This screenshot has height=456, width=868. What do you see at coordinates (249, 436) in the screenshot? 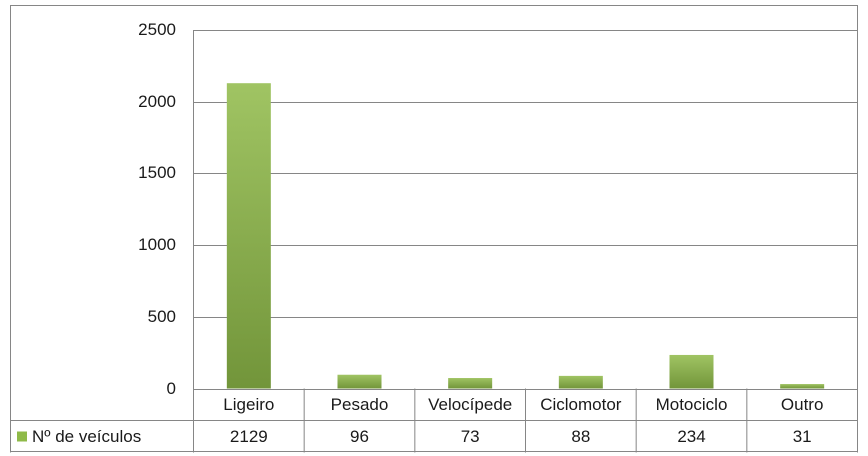
I see `table-value: 2129` at bounding box center [249, 436].